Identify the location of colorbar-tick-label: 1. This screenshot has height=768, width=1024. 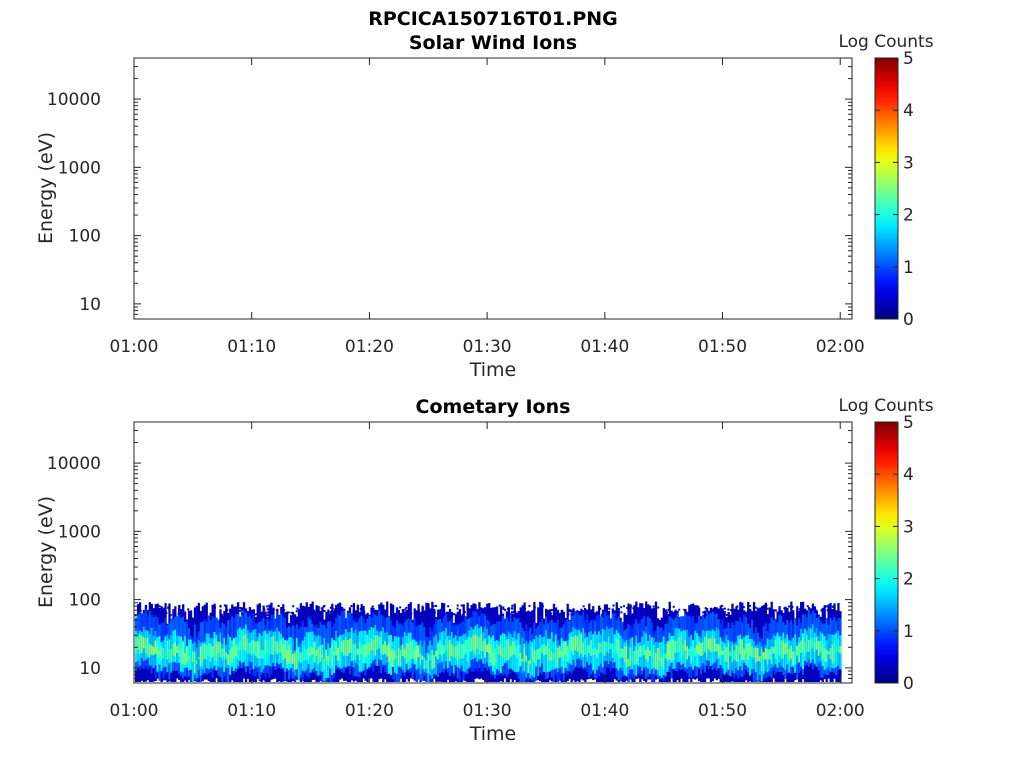
(908, 632).